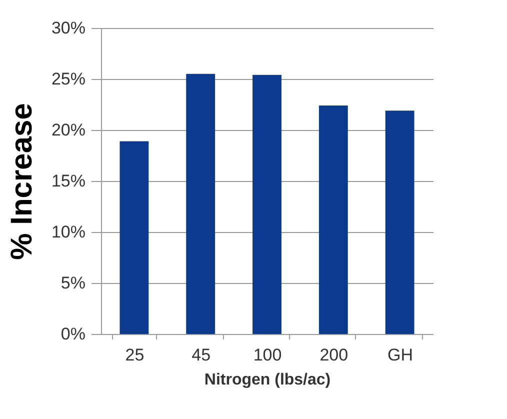  Describe the element at coordinates (201, 355) in the screenshot. I see `x-tick-label: 45` at that location.